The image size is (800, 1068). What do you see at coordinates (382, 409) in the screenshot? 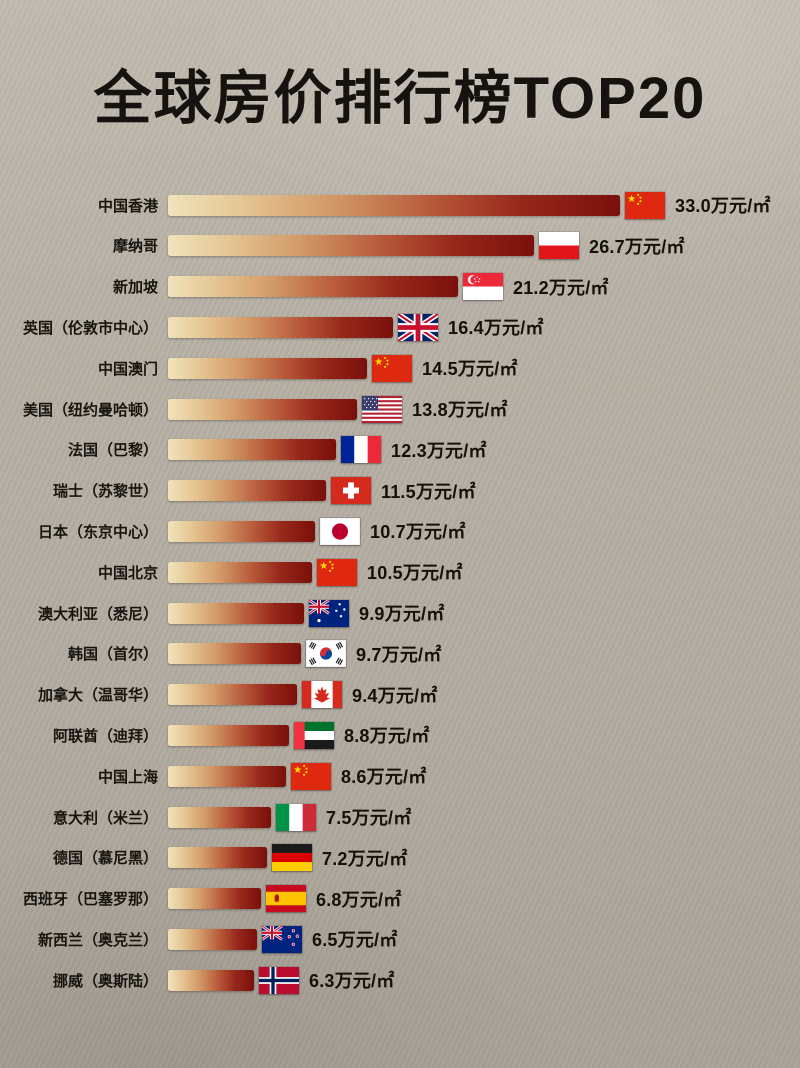
I see `usa-flag-icon` at bounding box center [382, 409].